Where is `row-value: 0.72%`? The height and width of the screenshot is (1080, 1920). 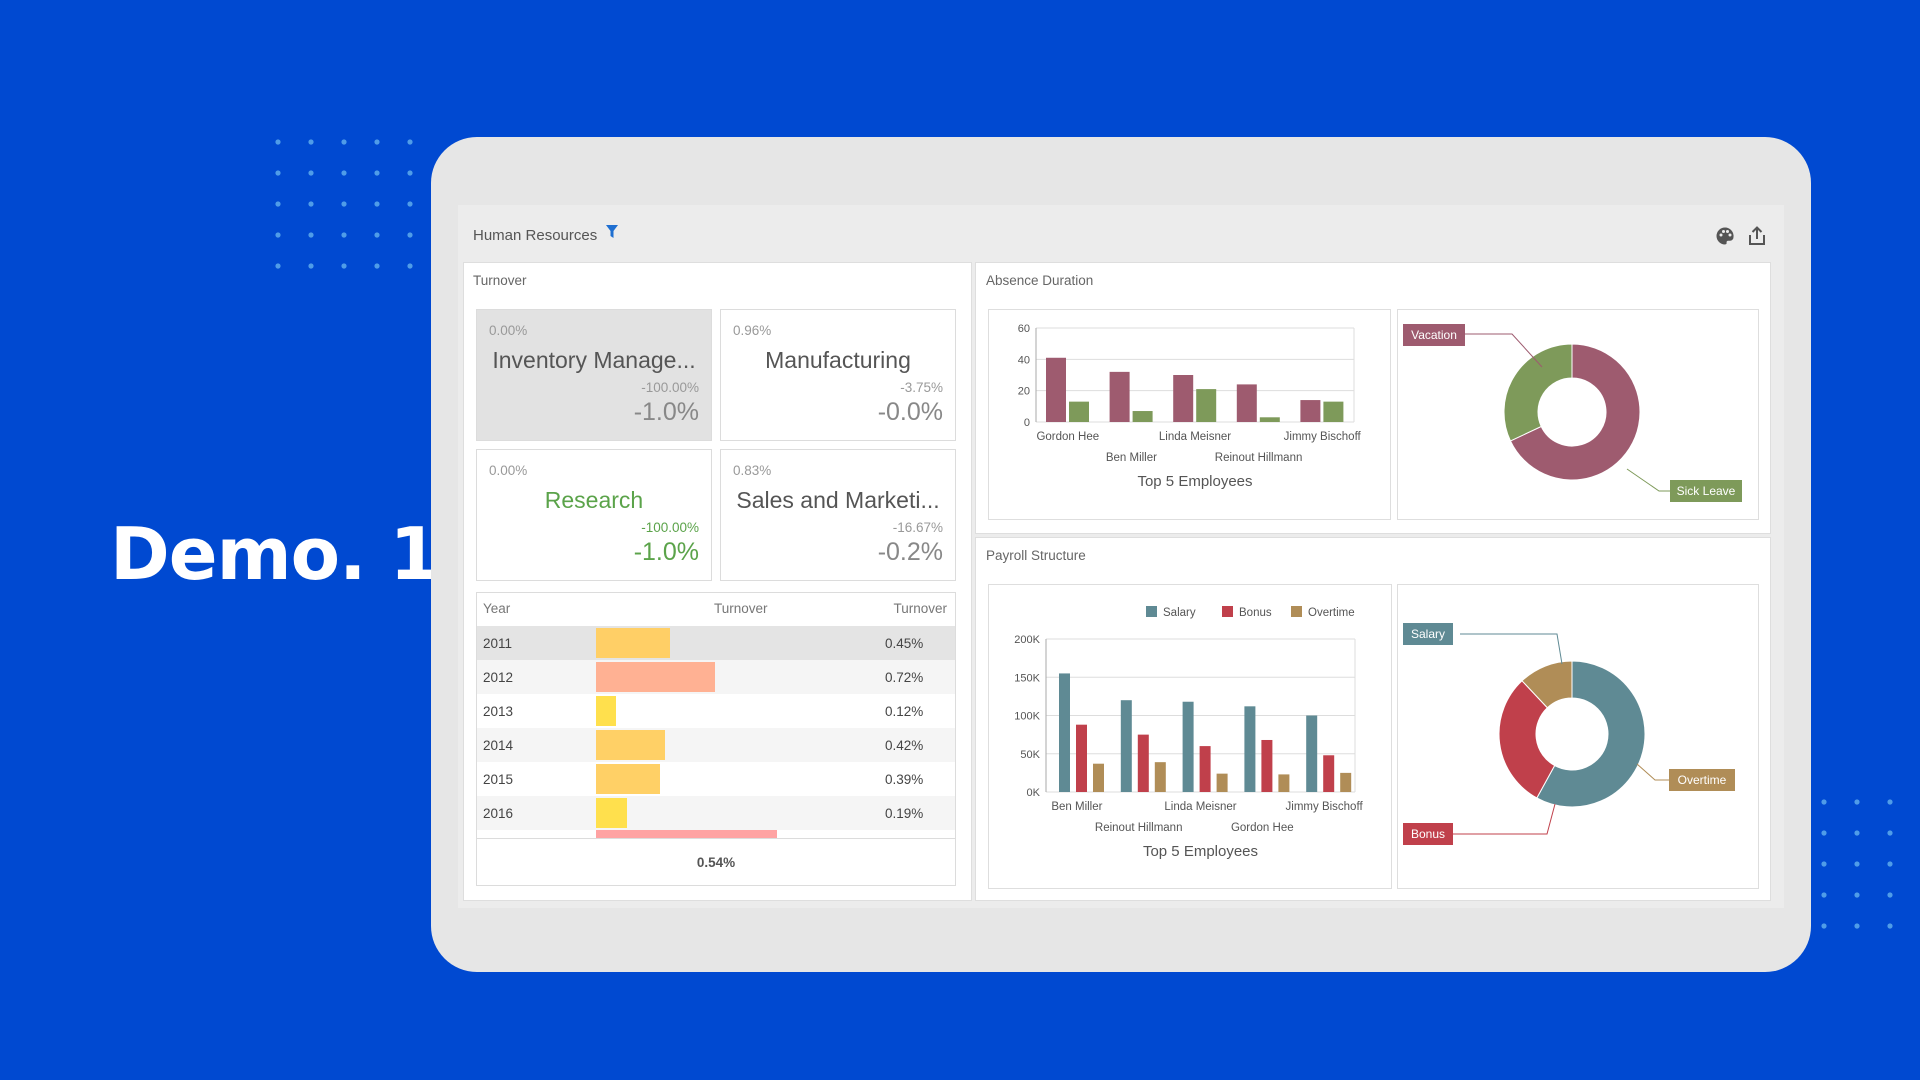 row-value: 0.72% is located at coordinates (904, 677).